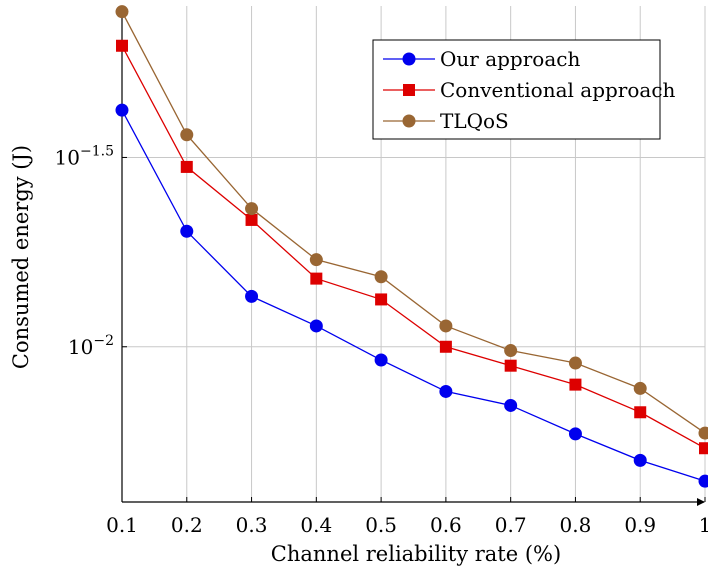  What do you see at coordinates (640, 525) in the screenshot?
I see `x-tick-label: 0.9` at bounding box center [640, 525].